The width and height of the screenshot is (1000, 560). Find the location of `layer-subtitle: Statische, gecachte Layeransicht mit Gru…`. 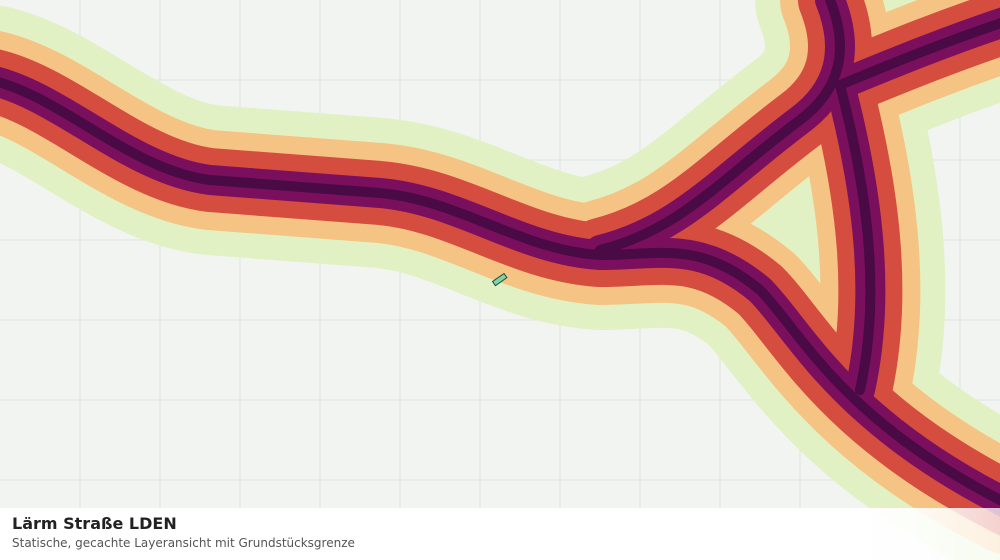

layer-subtitle: Statische, gecachte Layeransicht mit Gru… is located at coordinates (183, 543).